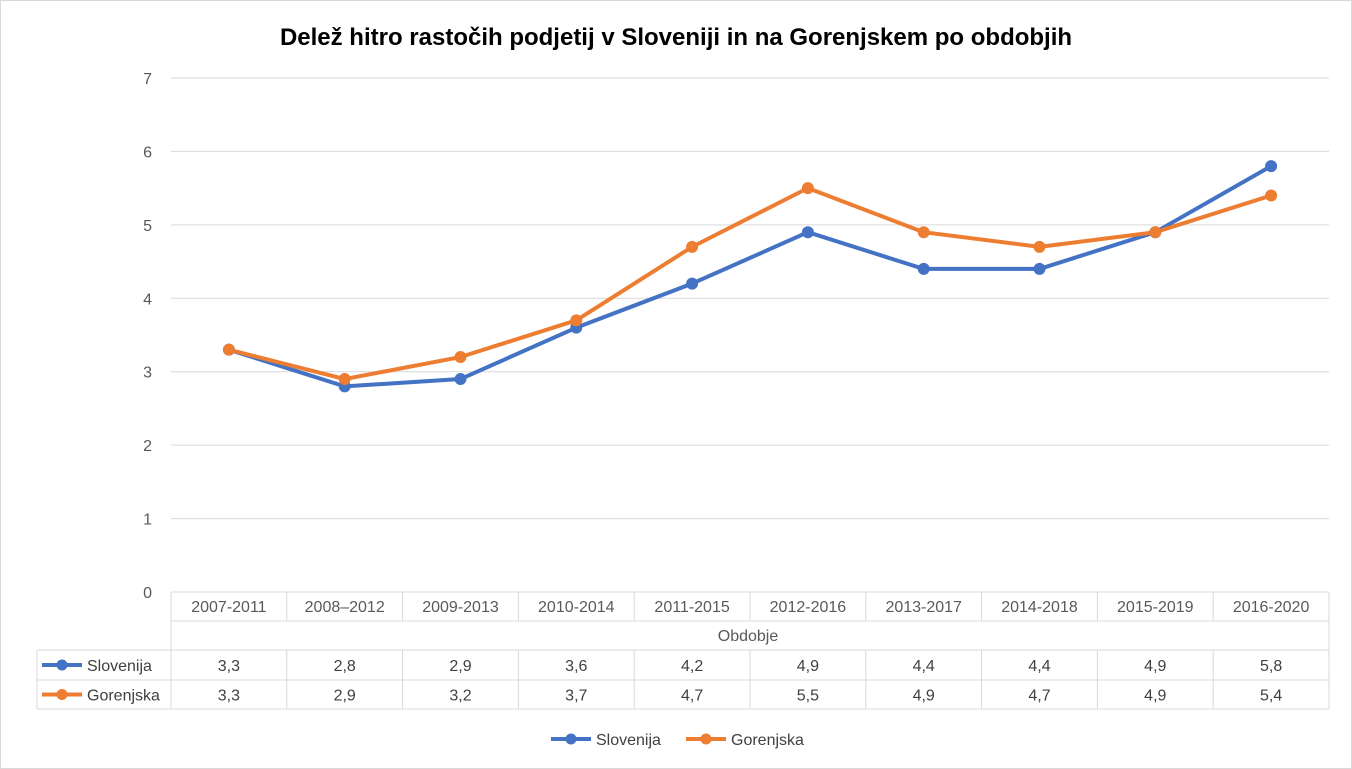  What do you see at coordinates (576, 696) in the screenshot?
I see `table-cell: 3,7` at bounding box center [576, 696].